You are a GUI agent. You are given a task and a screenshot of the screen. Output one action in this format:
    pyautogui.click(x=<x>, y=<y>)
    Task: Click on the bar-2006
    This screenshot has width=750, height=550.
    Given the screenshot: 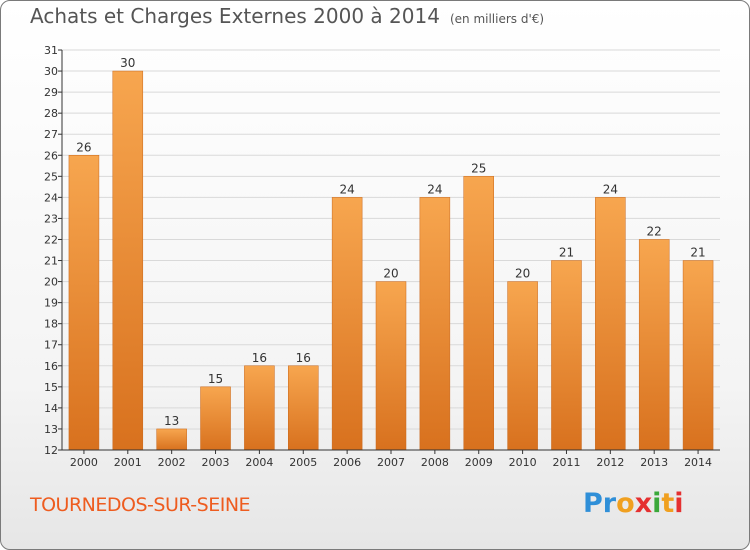 What is the action you would take?
    pyautogui.click(x=347, y=324)
    